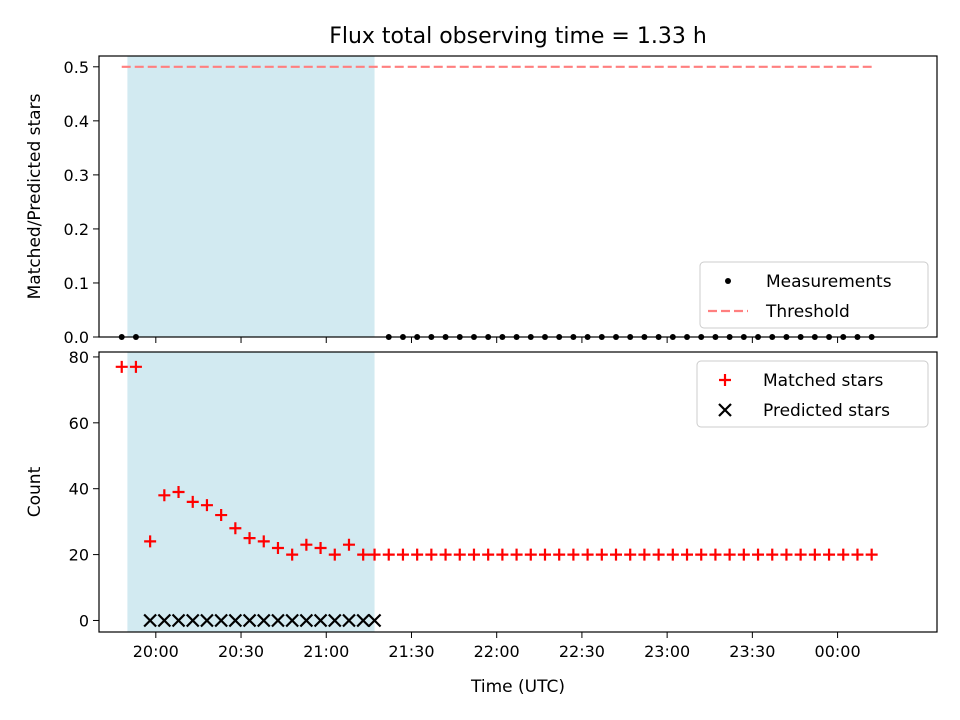  I want to click on legend-marker-x, so click(725, 410).